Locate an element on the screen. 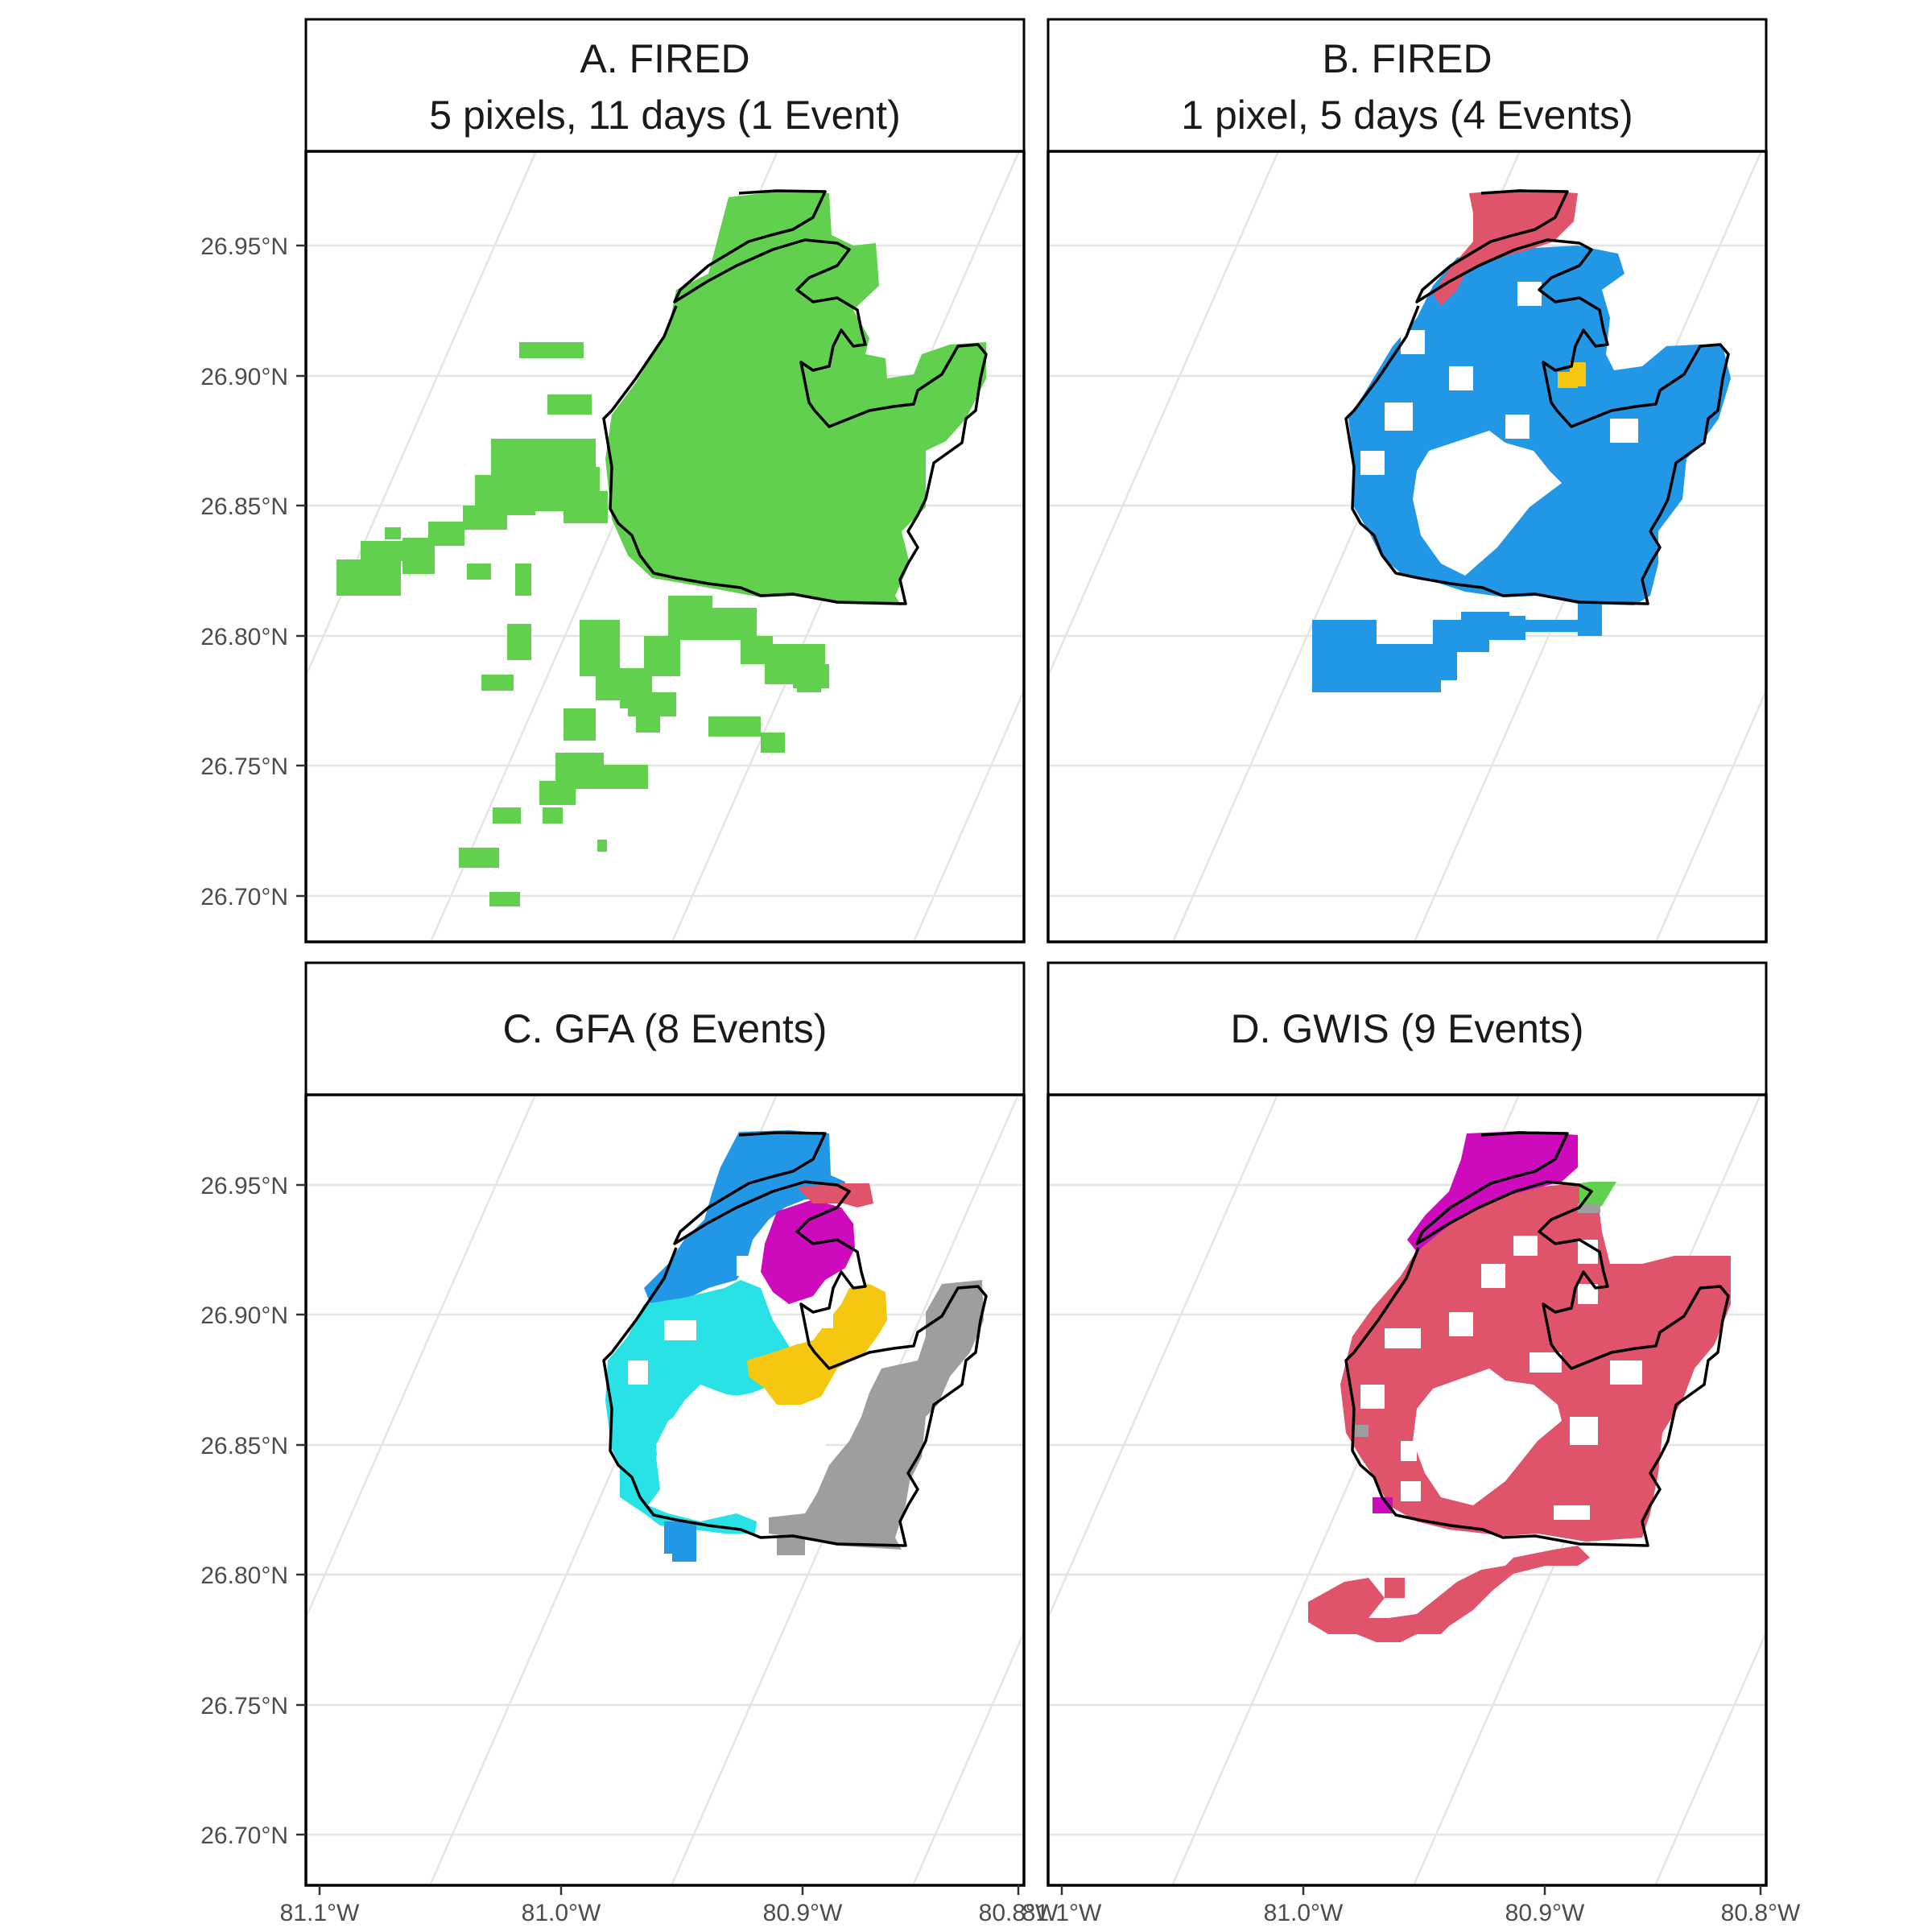 This screenshot has width=1932, height=1932. panel-b-title-line1: B. FIRED is located at coordinates (1407, 58).